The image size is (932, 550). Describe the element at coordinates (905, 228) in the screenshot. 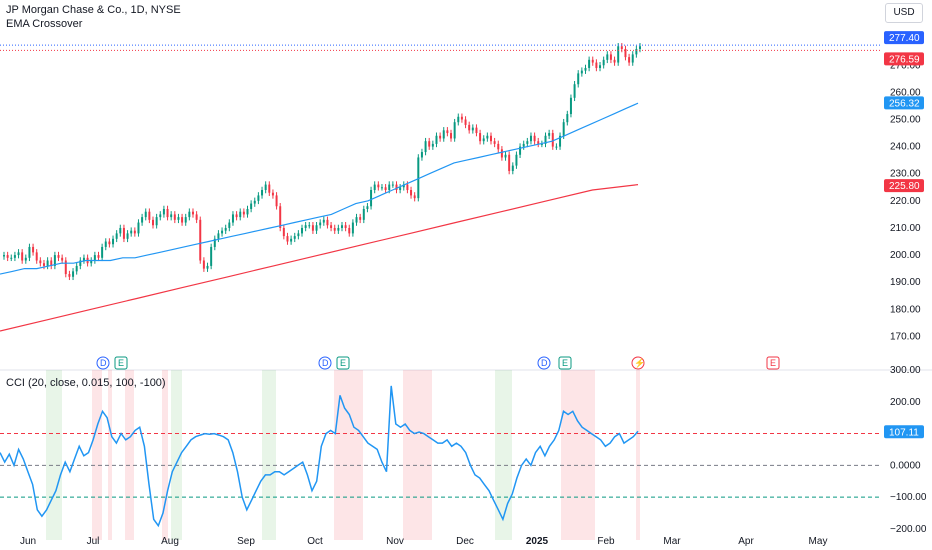

I see `price-axis-tick: 210.00` at that location.